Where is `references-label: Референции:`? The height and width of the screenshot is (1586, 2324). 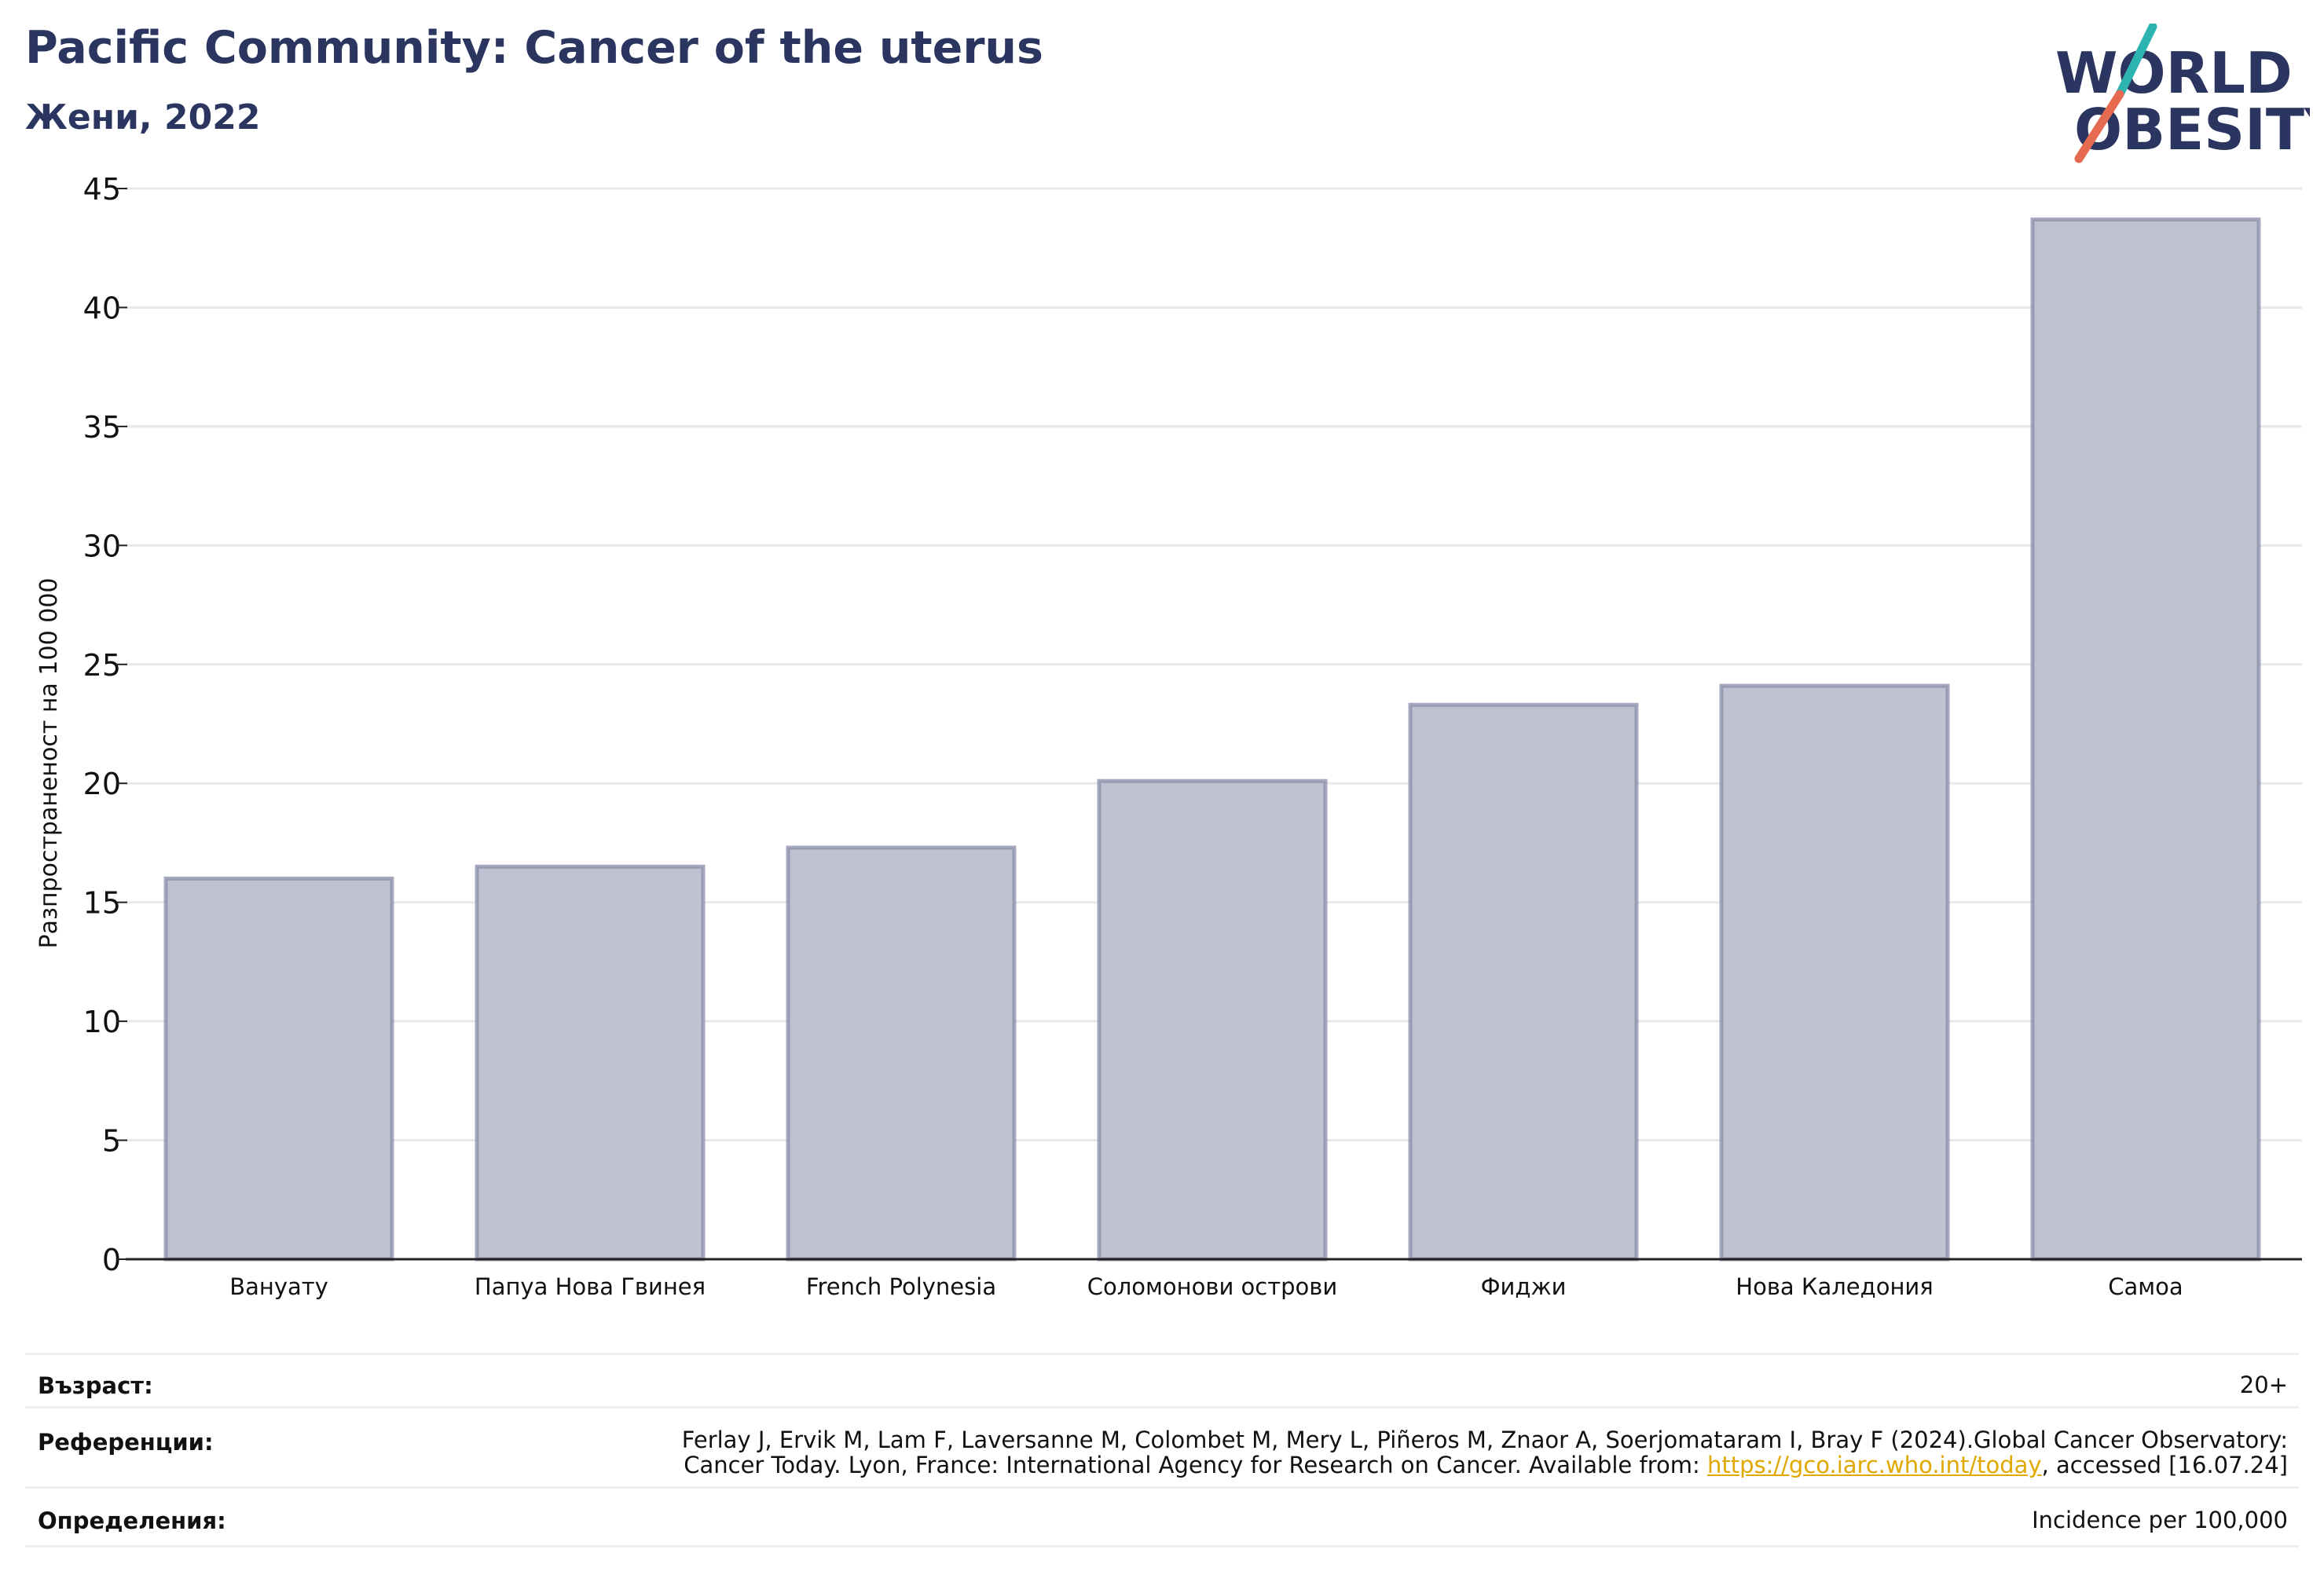 references-label: Референции: is located at coordinates (126, 1442).